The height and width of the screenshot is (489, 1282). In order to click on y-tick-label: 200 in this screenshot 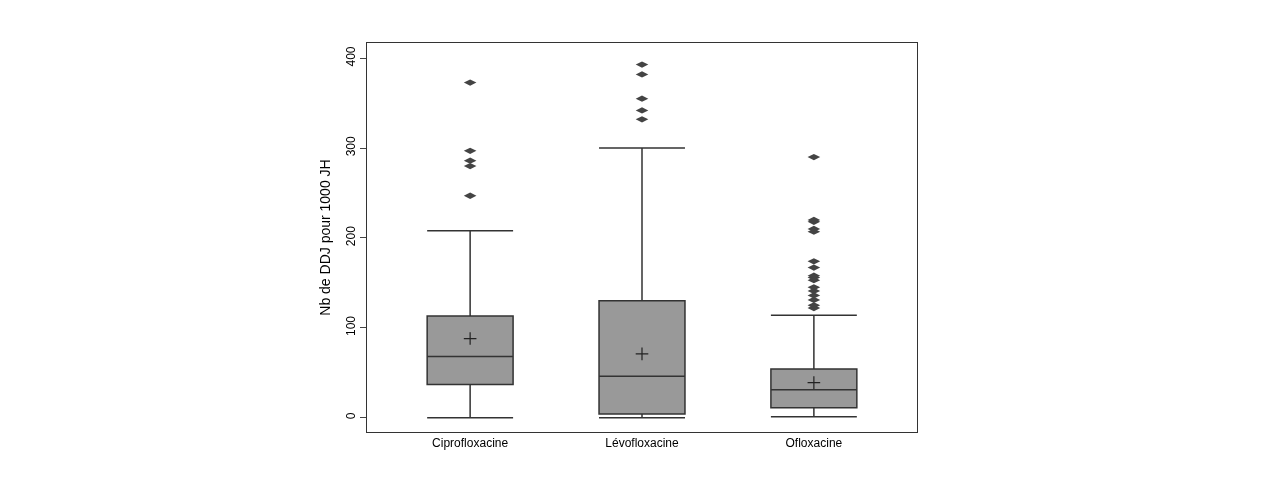, I will do `click(351, 236)`.